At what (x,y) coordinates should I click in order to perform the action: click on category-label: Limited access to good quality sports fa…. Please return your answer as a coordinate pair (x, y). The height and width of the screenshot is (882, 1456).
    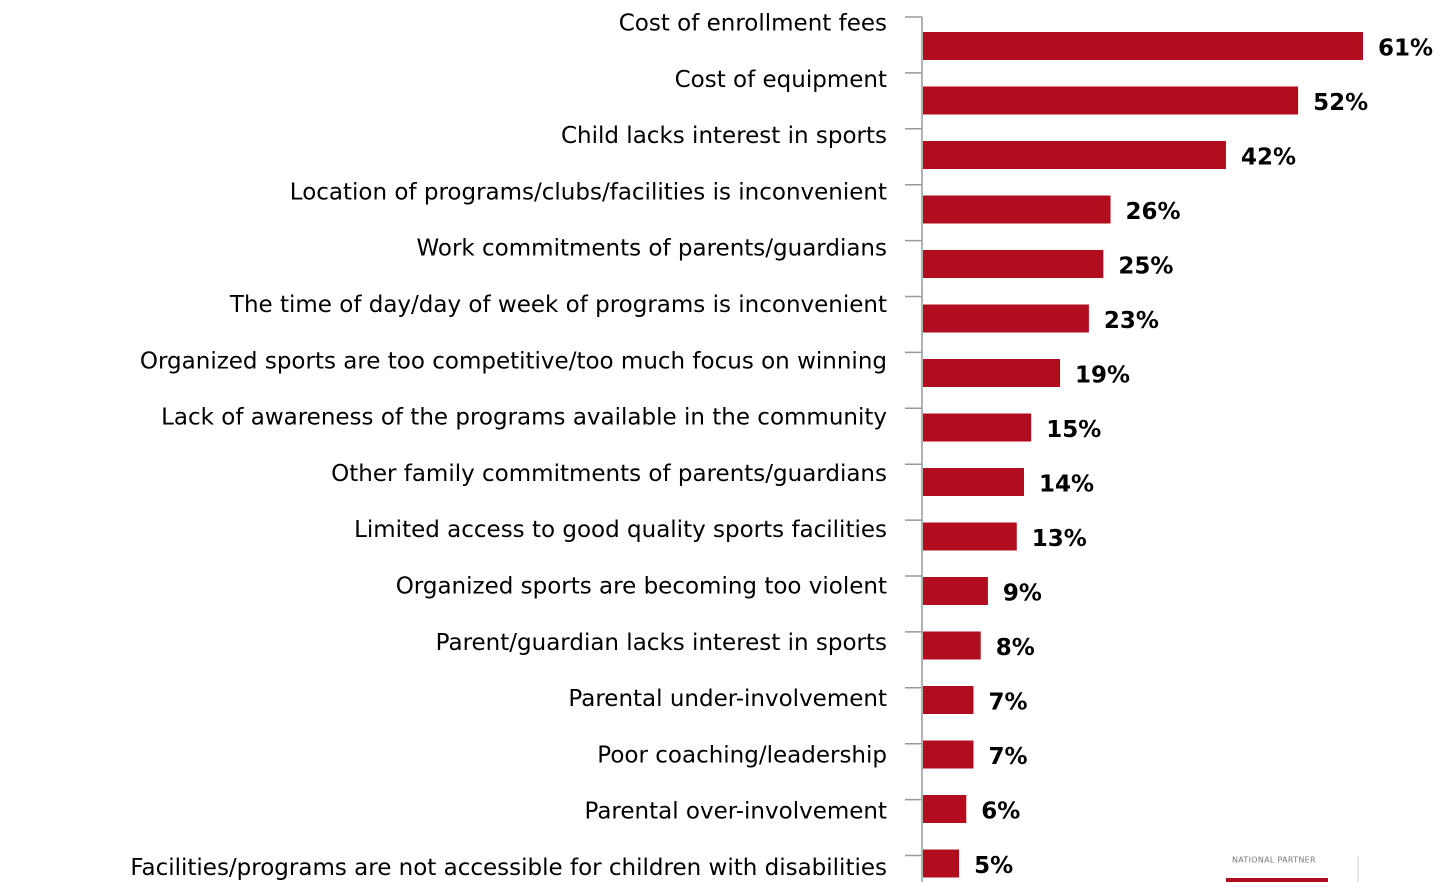
    Looking at the image, I should click on (620, 530).